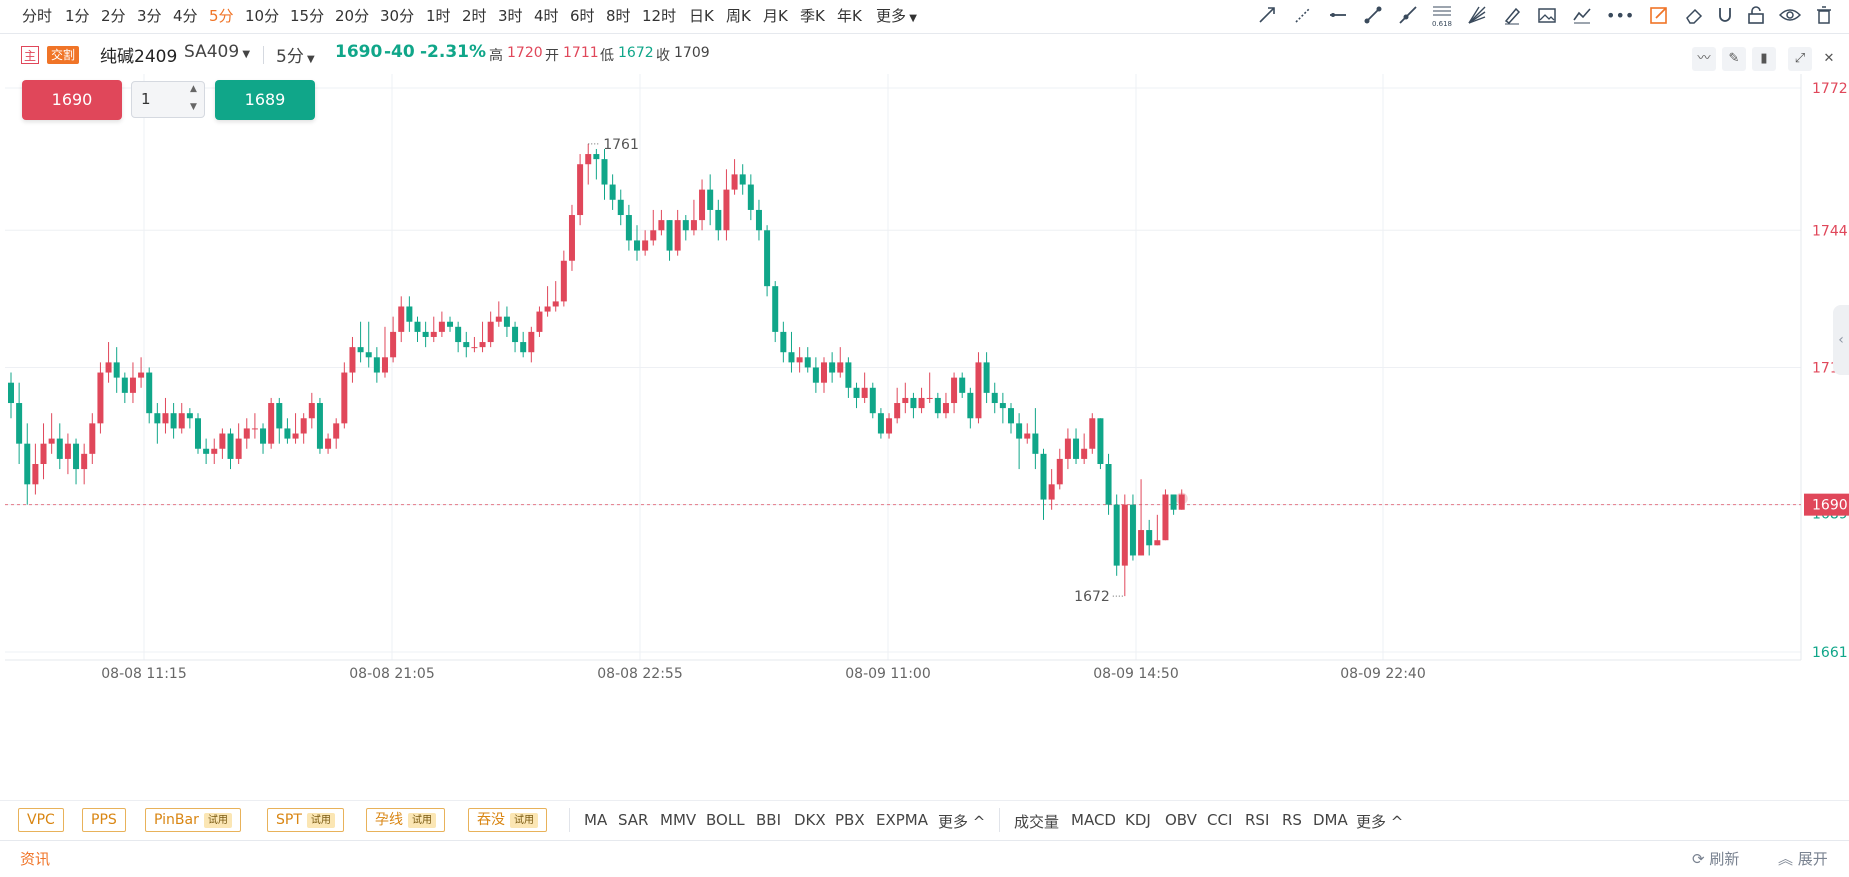 Image resolution: width=1849 pixels, height=877 pixels. I want to click on decrement-icon: ▼, so click(193, 107).